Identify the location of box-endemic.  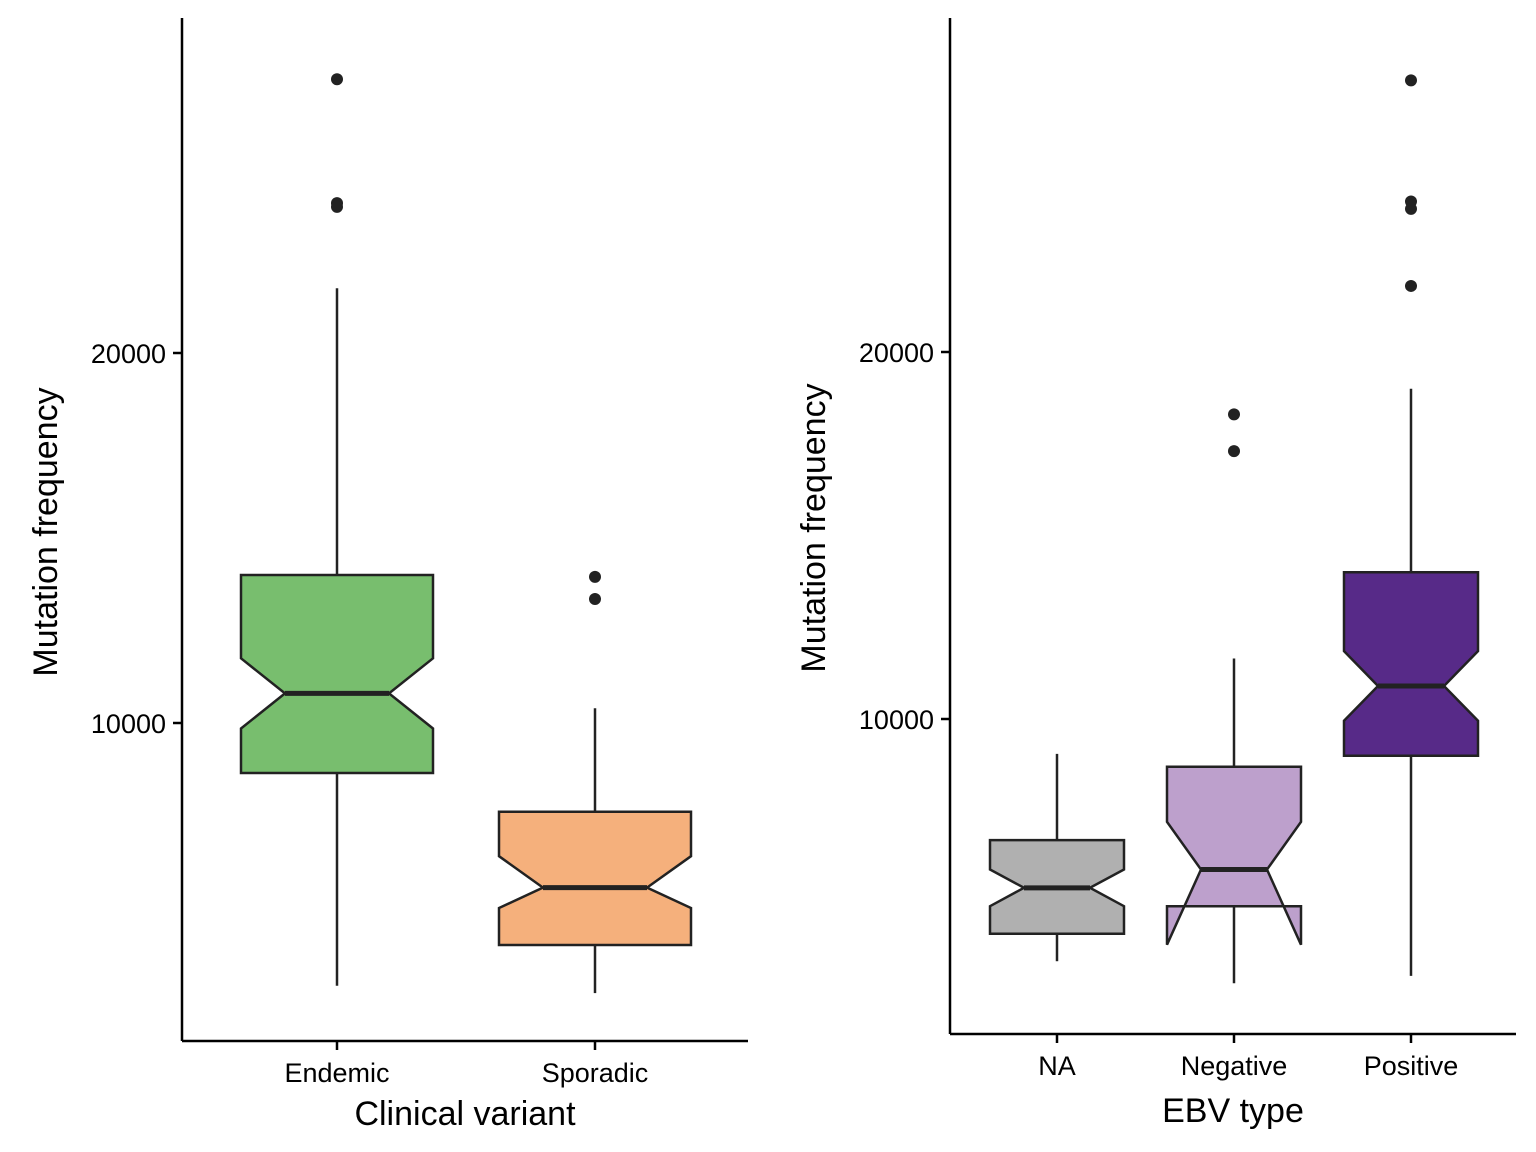
(337, 529).